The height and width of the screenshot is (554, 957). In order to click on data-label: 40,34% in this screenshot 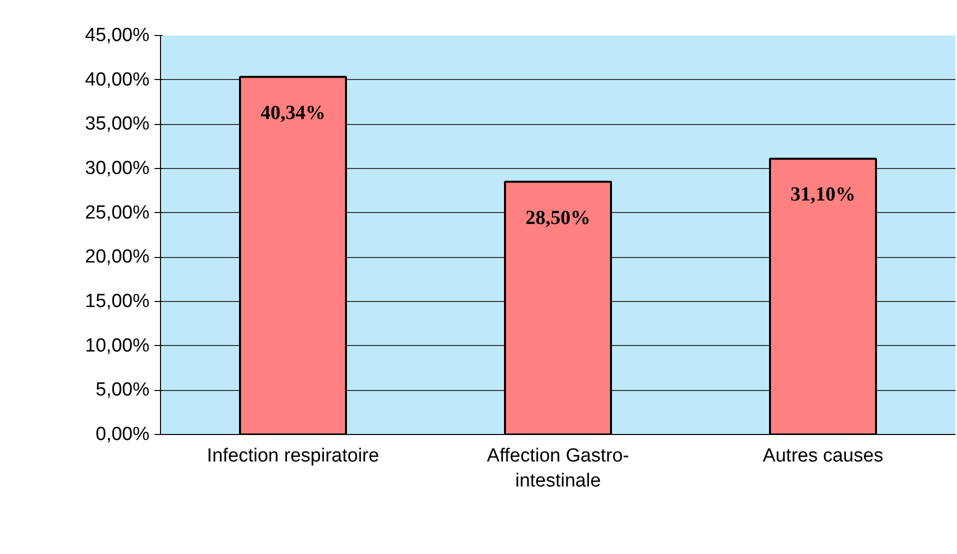, I will do `click(293, 113)`.